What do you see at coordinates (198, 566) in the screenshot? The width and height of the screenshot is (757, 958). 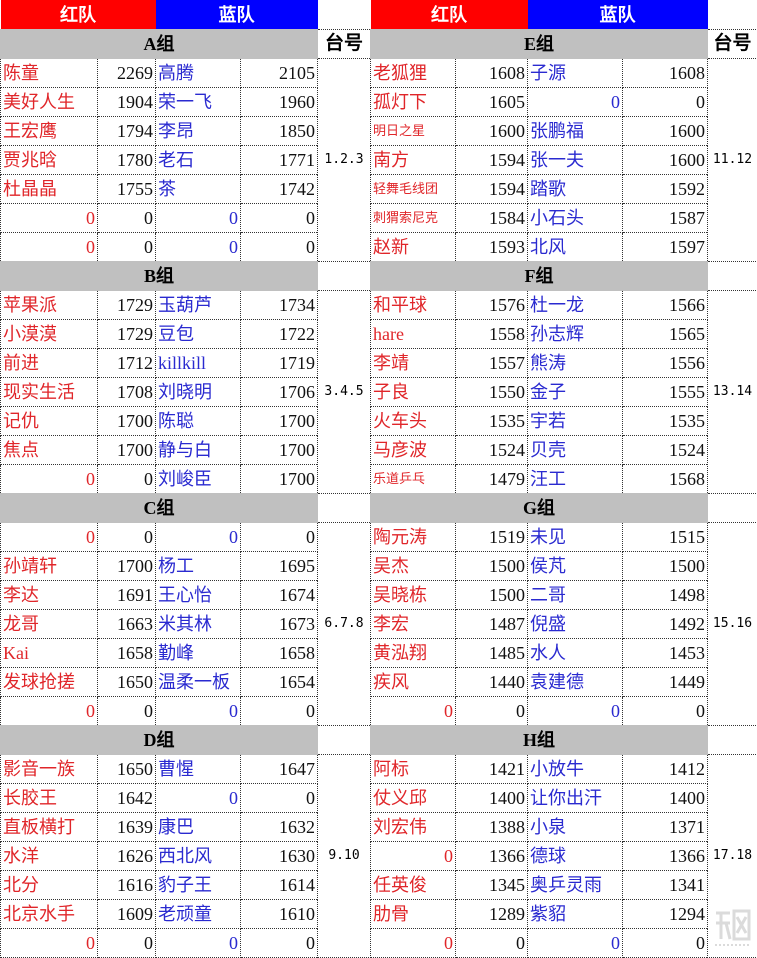 I see `blue-player-name: 杨工` at bounding box center [198, 566].